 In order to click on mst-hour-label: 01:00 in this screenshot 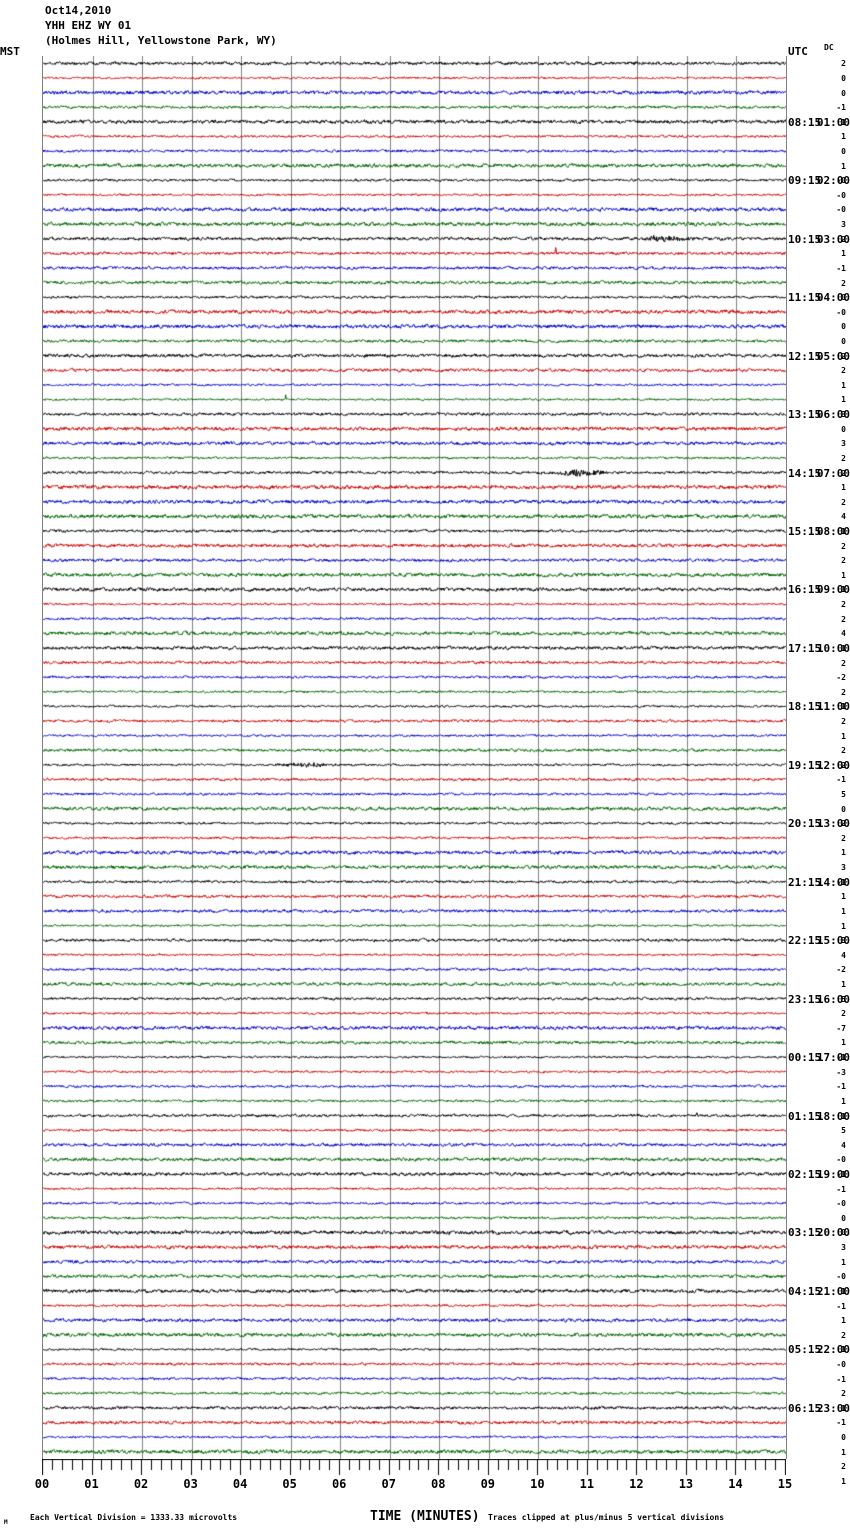, I will do `click(833, 122)`.